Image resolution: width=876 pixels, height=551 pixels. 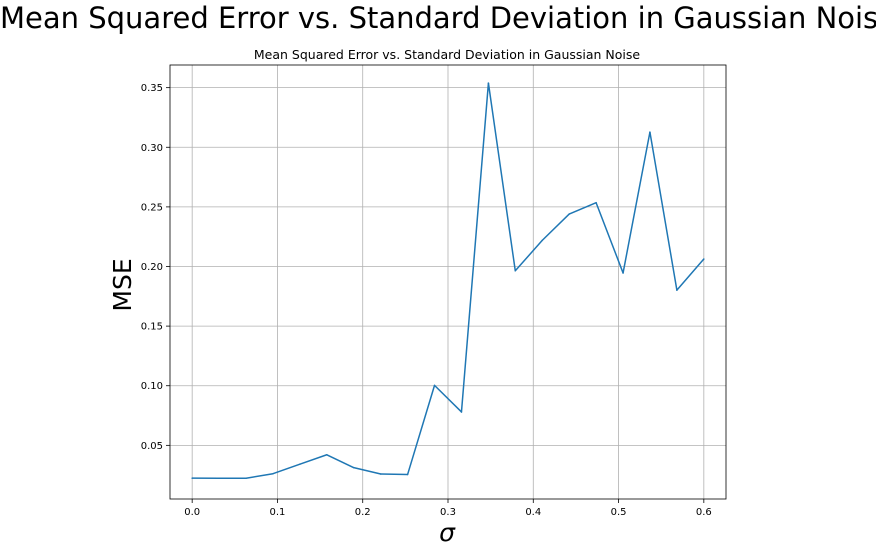 I want to click on y-axis-label: MSE, so click(x=122, y=284).